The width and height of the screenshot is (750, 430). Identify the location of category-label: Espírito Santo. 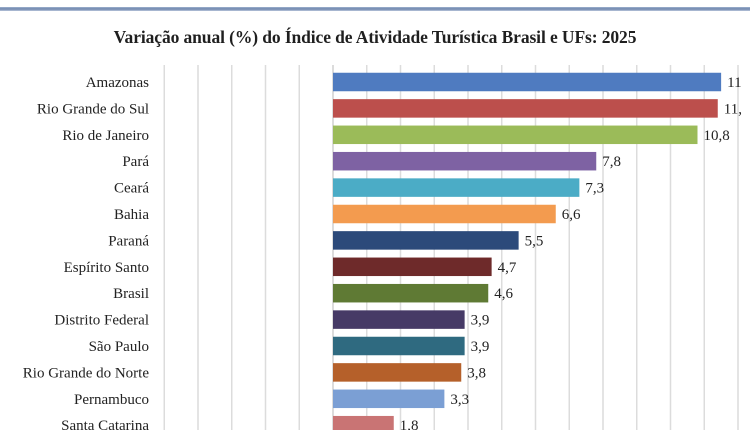
(106, 268).